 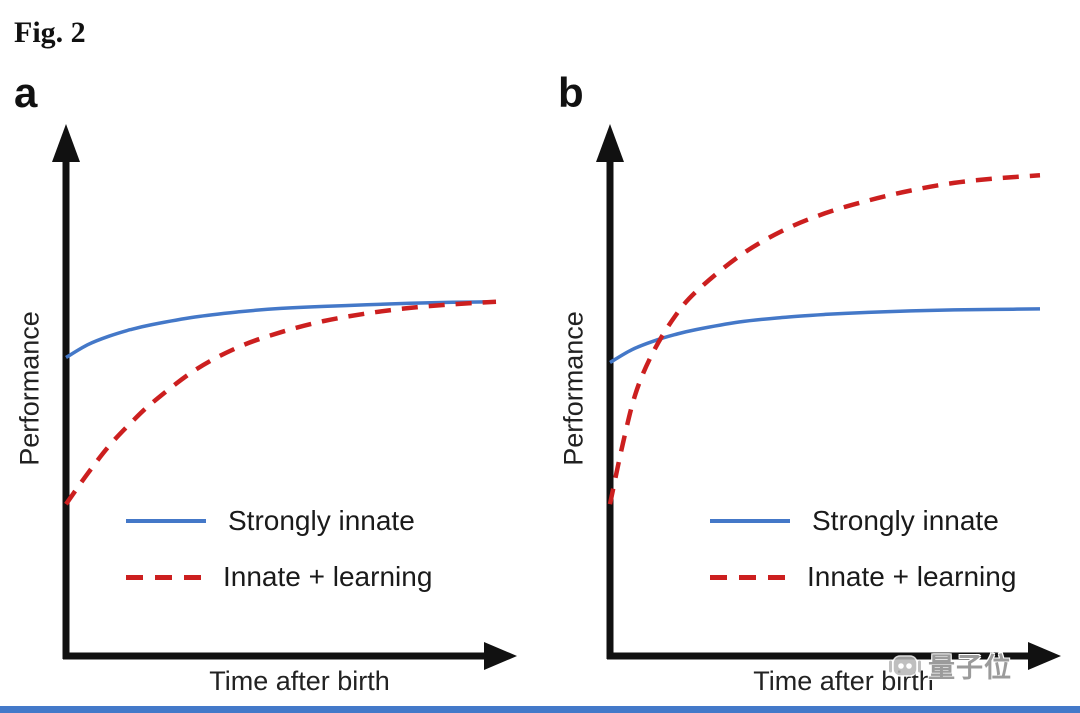 What do you see at coordinates (970, 668) in the screenshot?
I see `watermark-text: 量子位` at bounding box center [970, 668].